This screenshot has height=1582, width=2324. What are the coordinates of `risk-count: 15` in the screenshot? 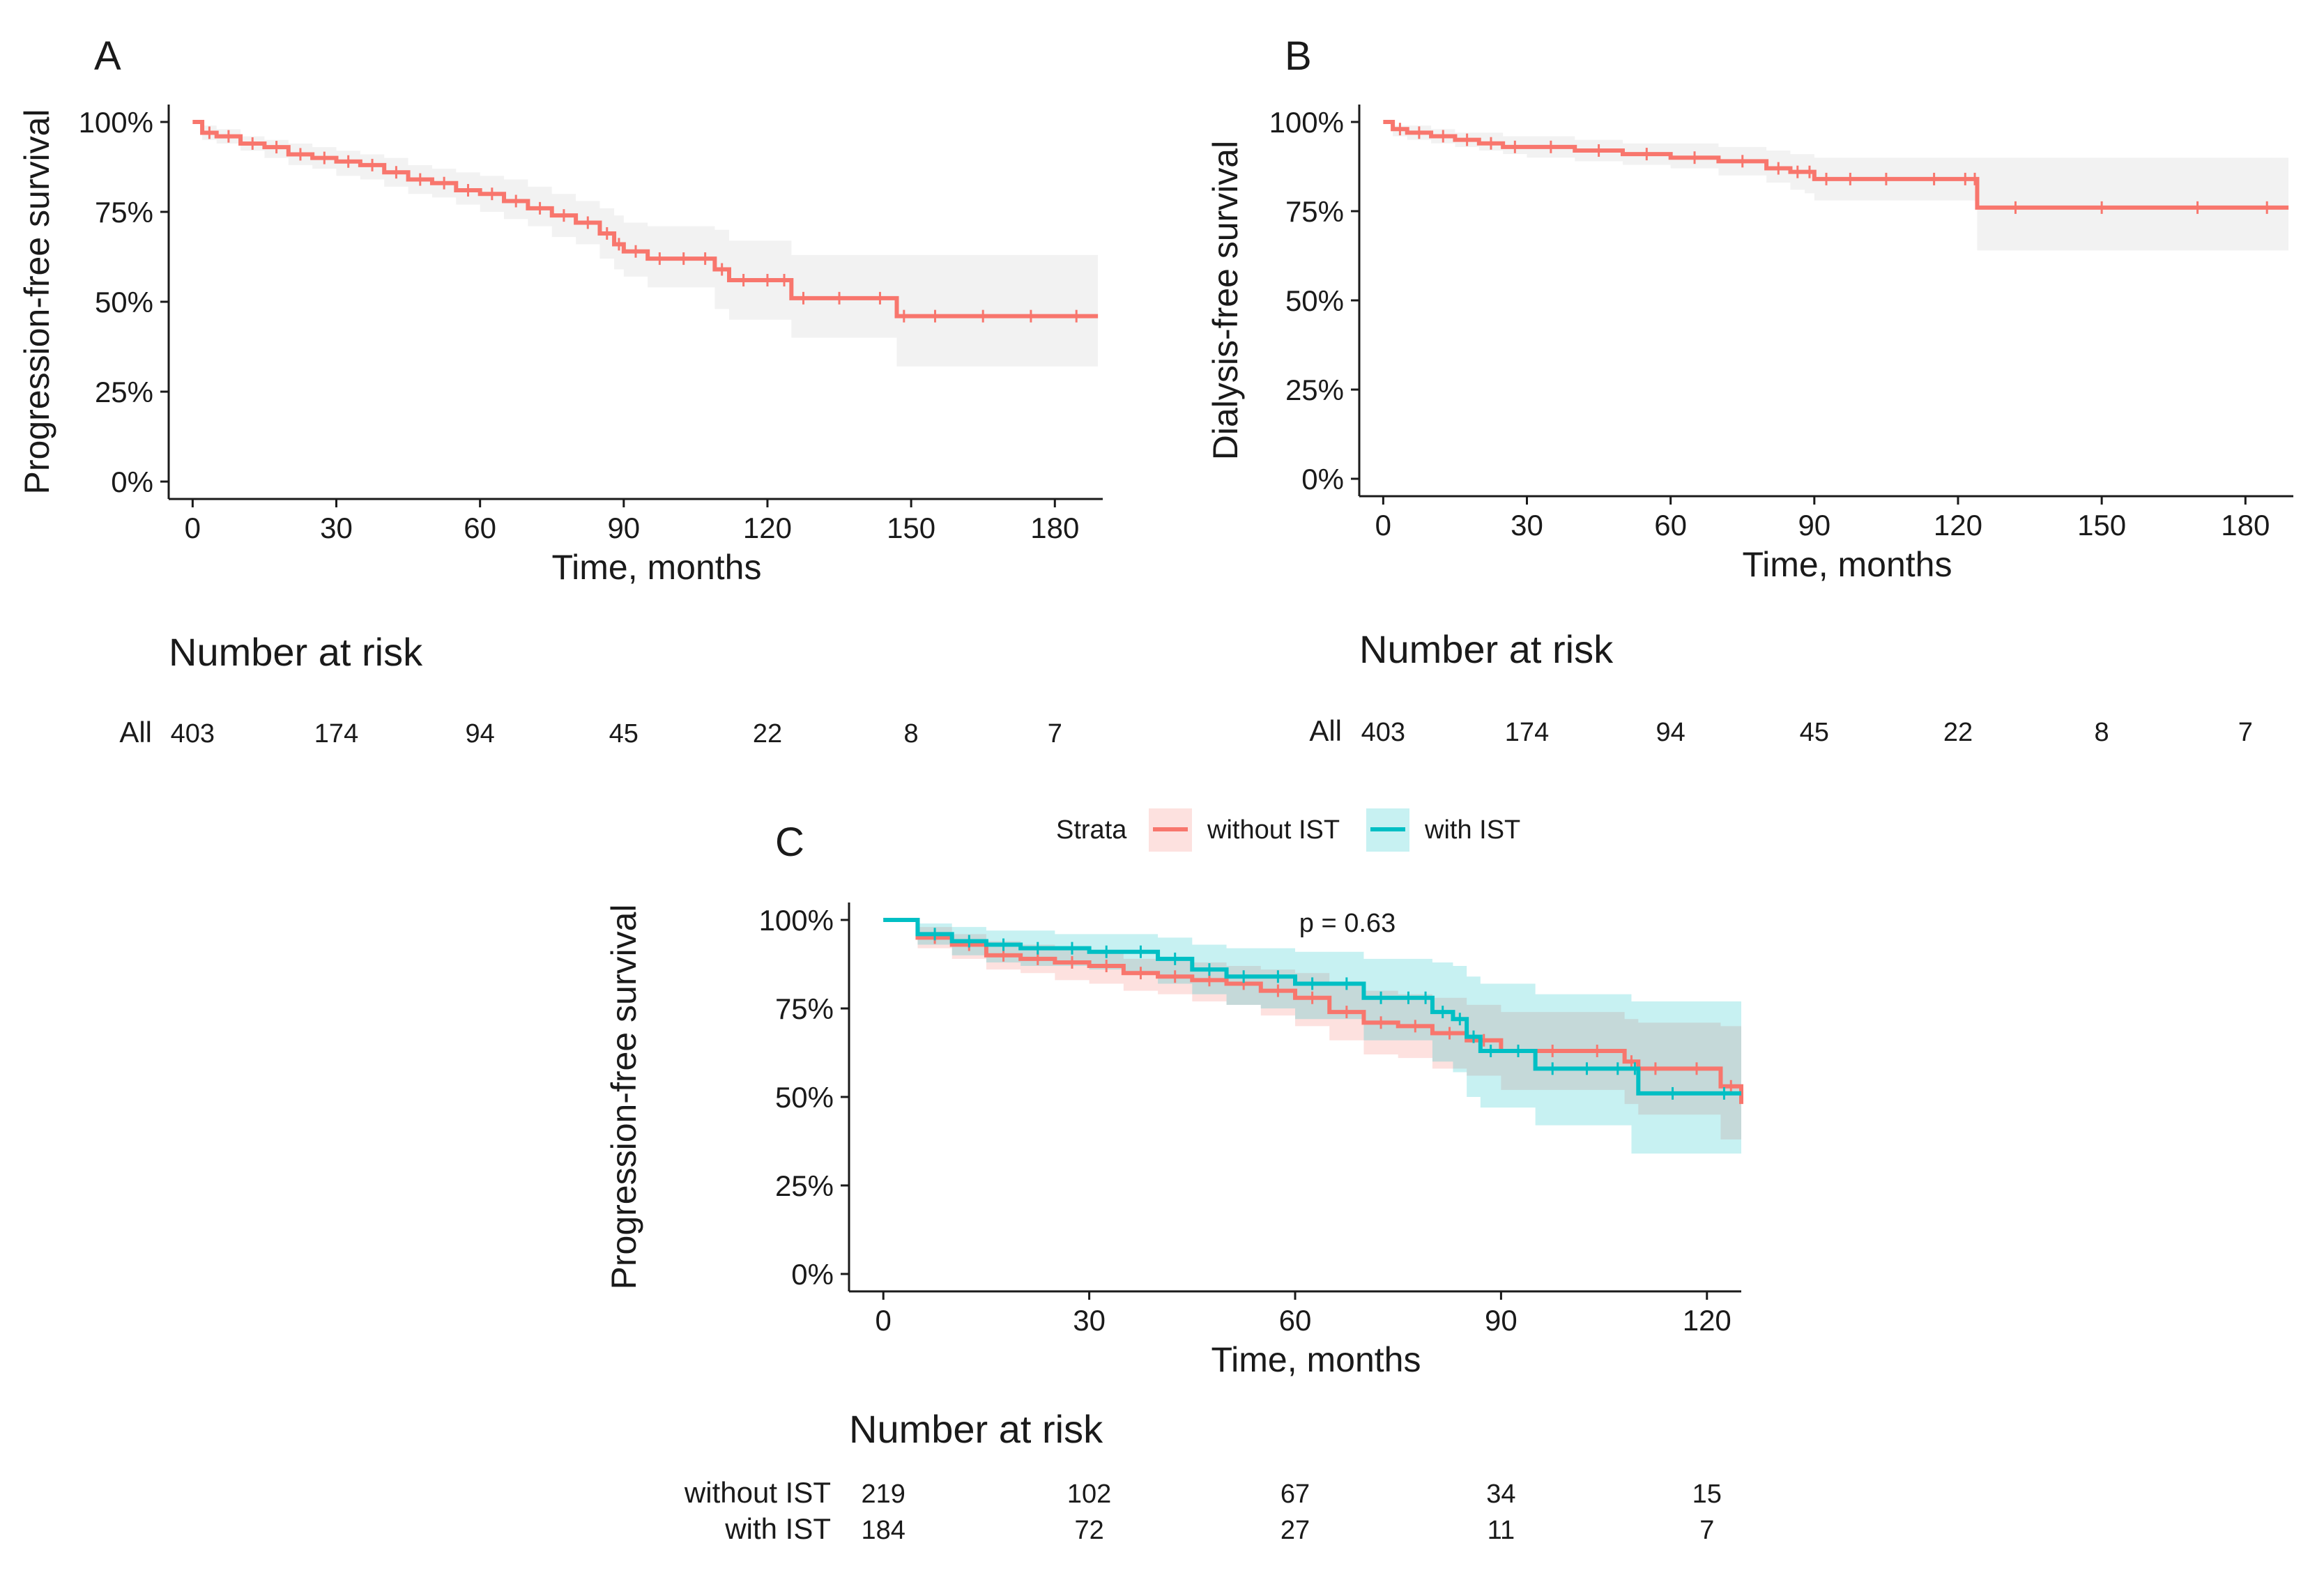 It's located at (1707, 1494).